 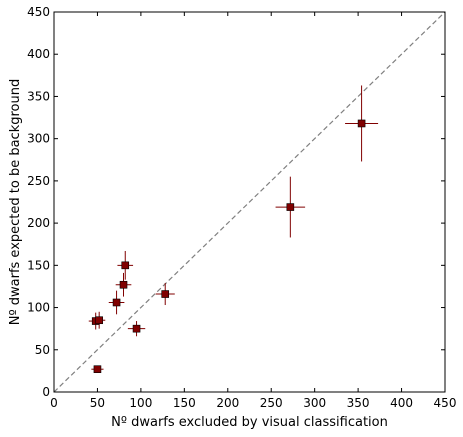 I want to click on y-tick-label: 100, so click(x=38, y=308).